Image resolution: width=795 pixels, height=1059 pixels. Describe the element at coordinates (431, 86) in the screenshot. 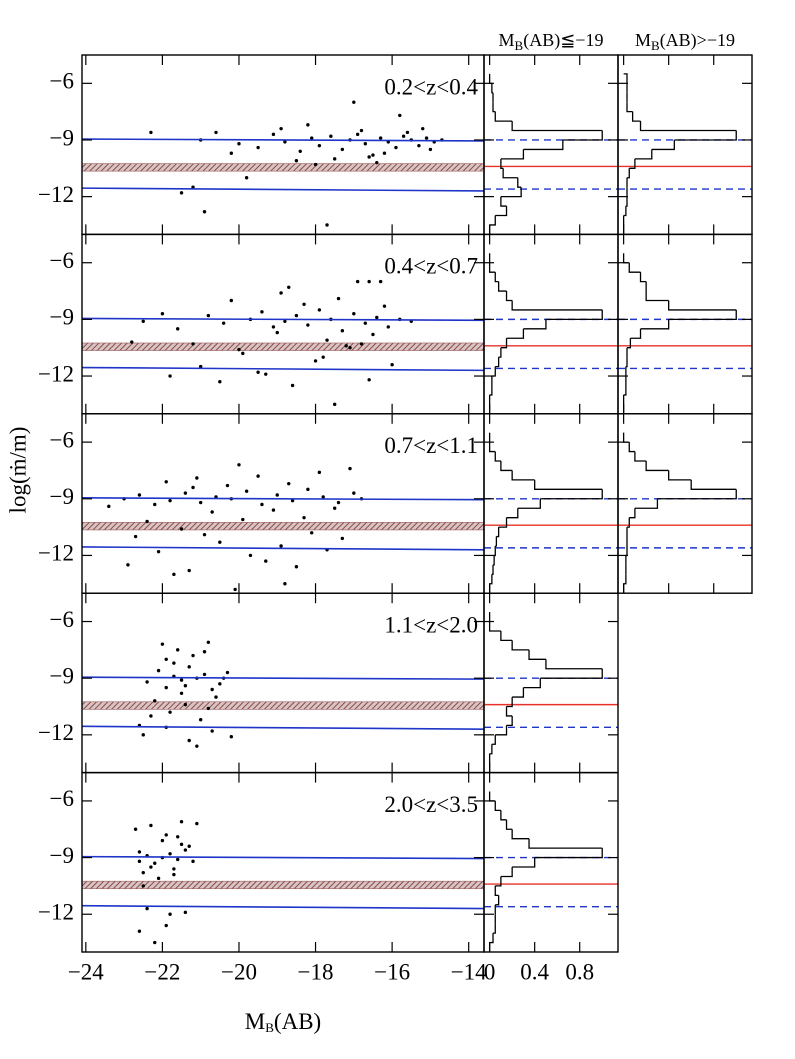

I see `panel-label: 0.2<z<0.4` at that location.